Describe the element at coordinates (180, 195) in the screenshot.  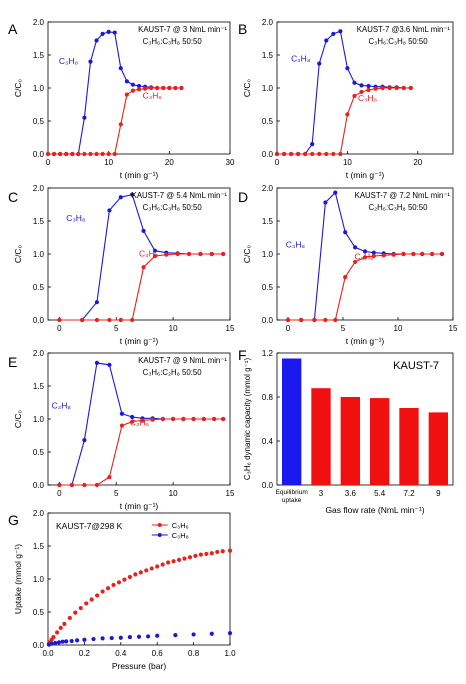
I see `annotation-line1: KAUST-7 @ 5.4 NmL min⁻¹` at that location.